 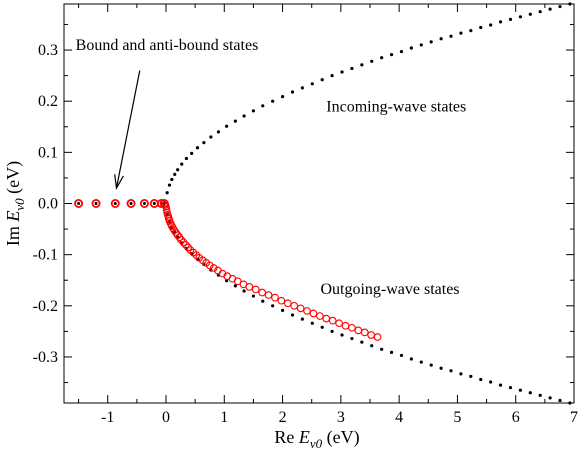 I want to click on x-tick-label: 5, so click(x=457, y=417).